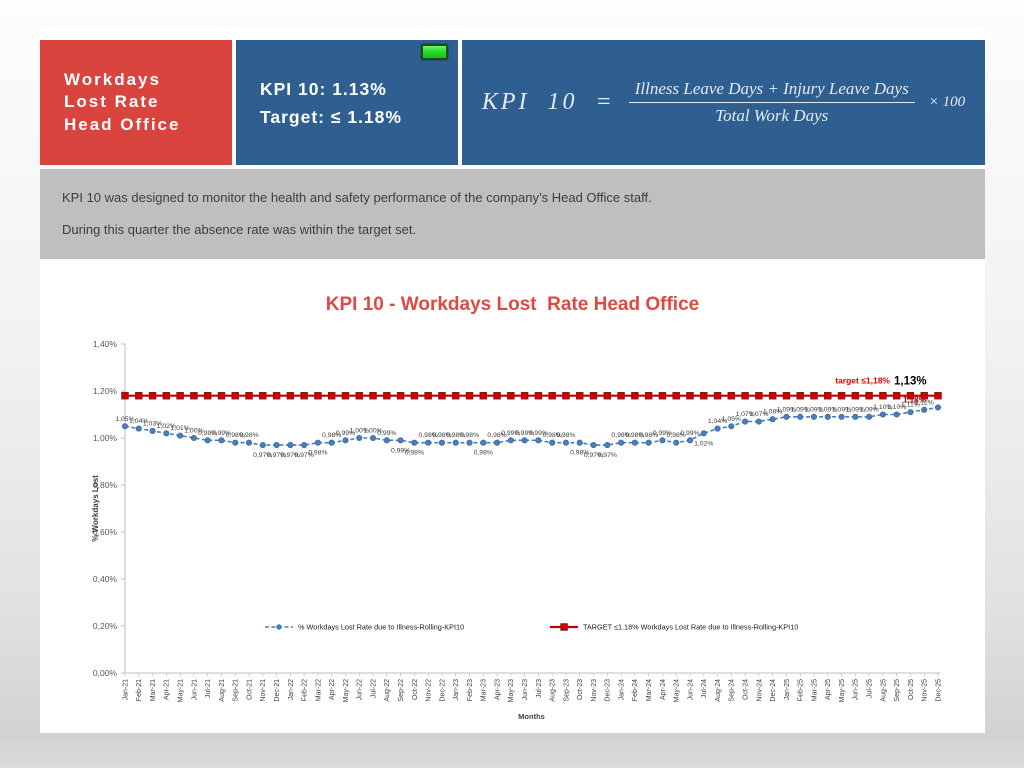 The height and width of the screenshot is (768, 1024). I want to click on svg-text: Jan-23, so click(456, 690).